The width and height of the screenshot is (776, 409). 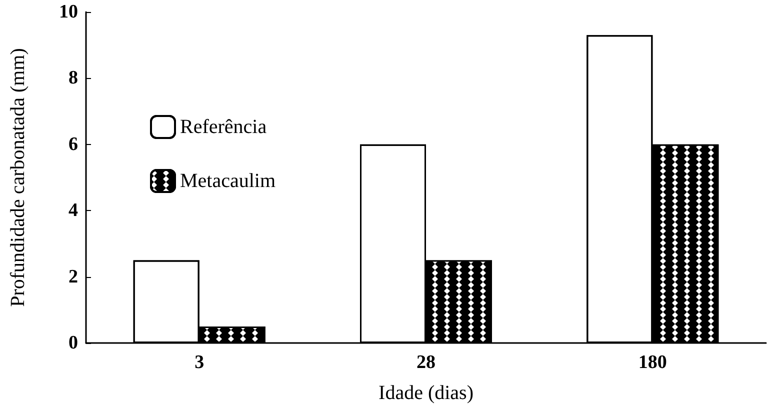 What do you see at coordinates (426, 393) in the screenshot?
I see `x-axis-title: Idade (dias)` at bounding box center [426, 393].